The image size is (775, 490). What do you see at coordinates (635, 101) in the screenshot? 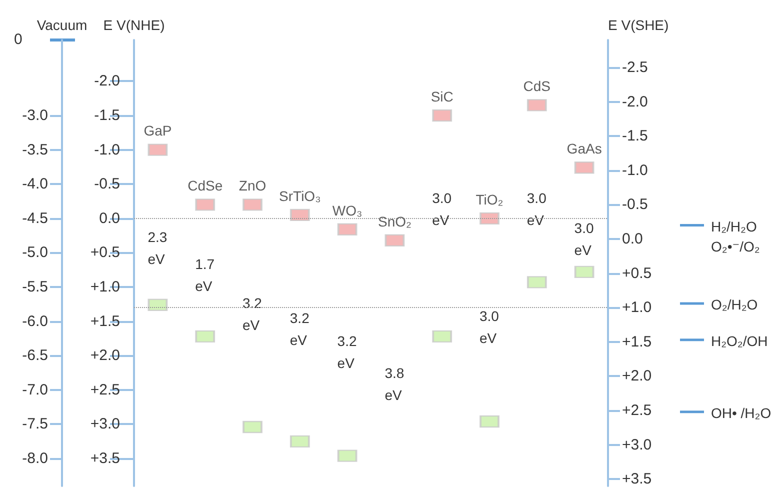
I see `y2-tick-label: -2.0` at bounding box center [635, 101].